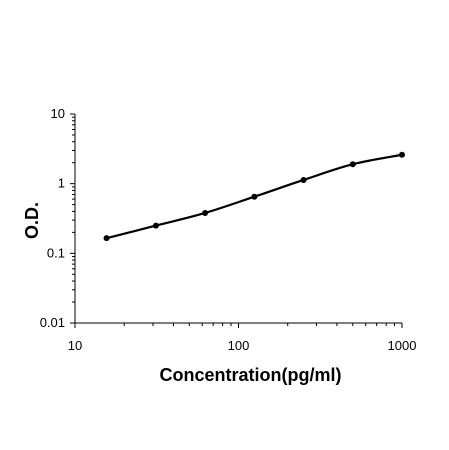 The image size is (449, 450). I want to click on x-tick-label: 100, so click(239, 345).